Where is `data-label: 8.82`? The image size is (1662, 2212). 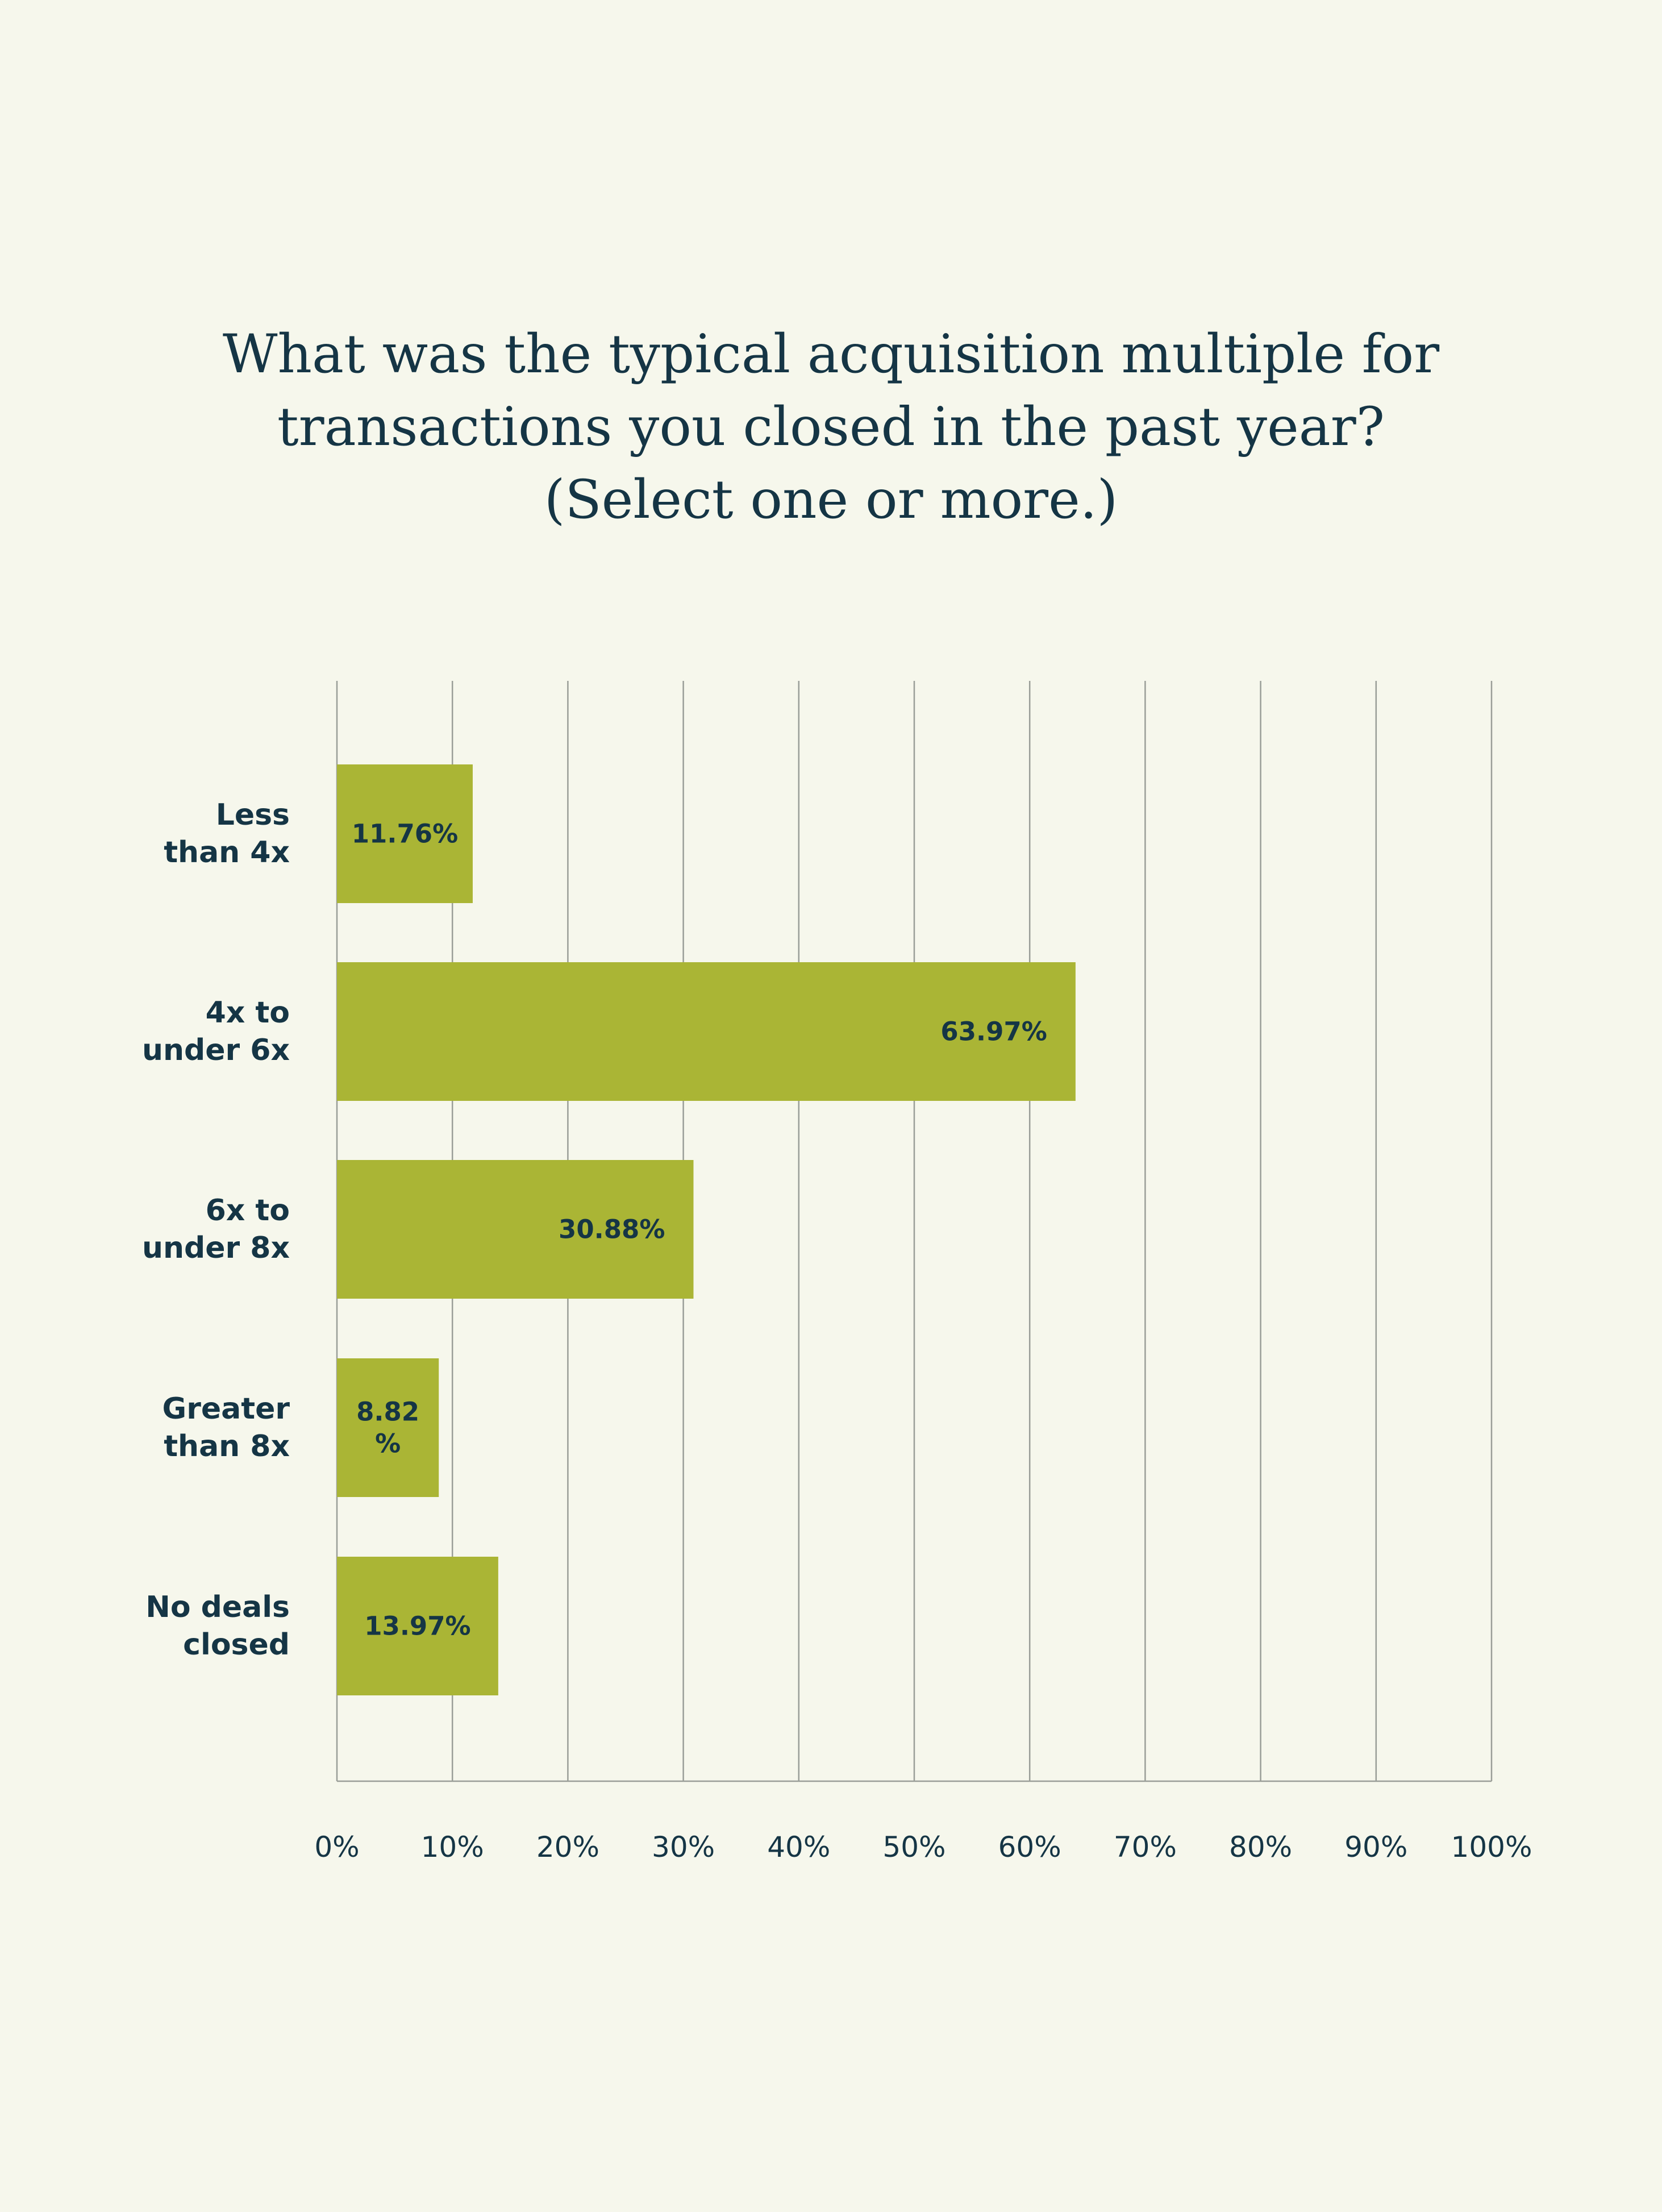
data-label: 8.82 is located at coordinates (388, 1412).